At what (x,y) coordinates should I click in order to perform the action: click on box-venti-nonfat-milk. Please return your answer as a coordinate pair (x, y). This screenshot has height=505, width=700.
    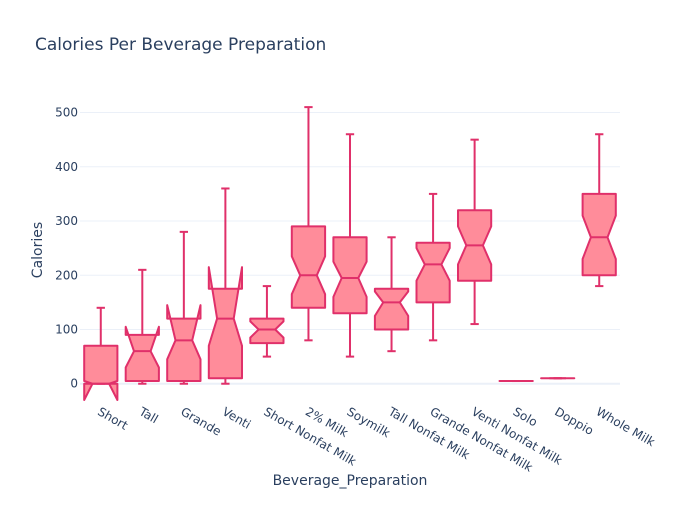
    Looking at the image, I should click on (474, 232).